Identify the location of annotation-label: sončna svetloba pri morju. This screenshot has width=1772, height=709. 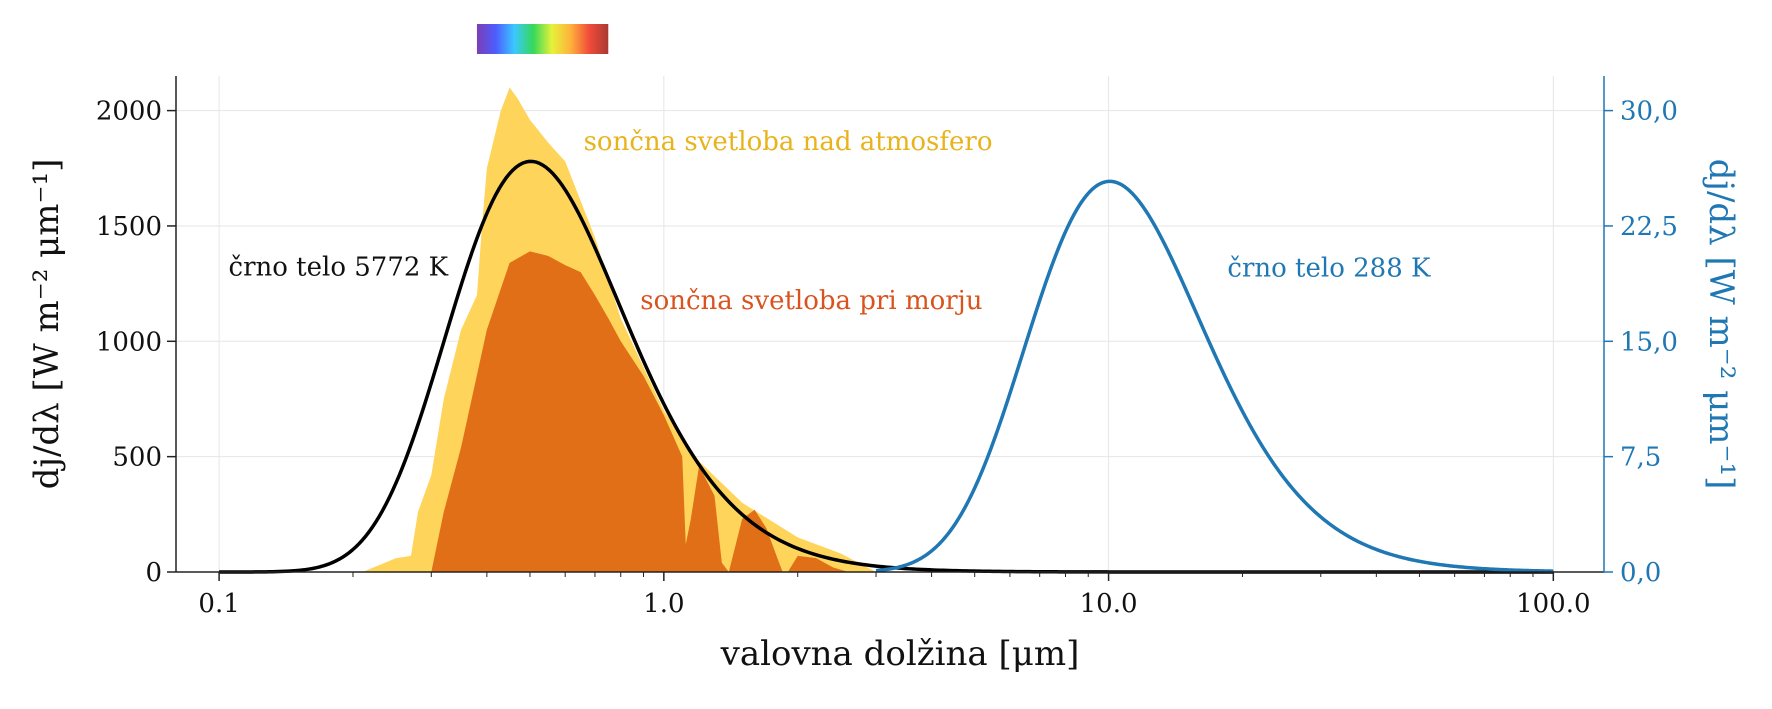
(811, 301).